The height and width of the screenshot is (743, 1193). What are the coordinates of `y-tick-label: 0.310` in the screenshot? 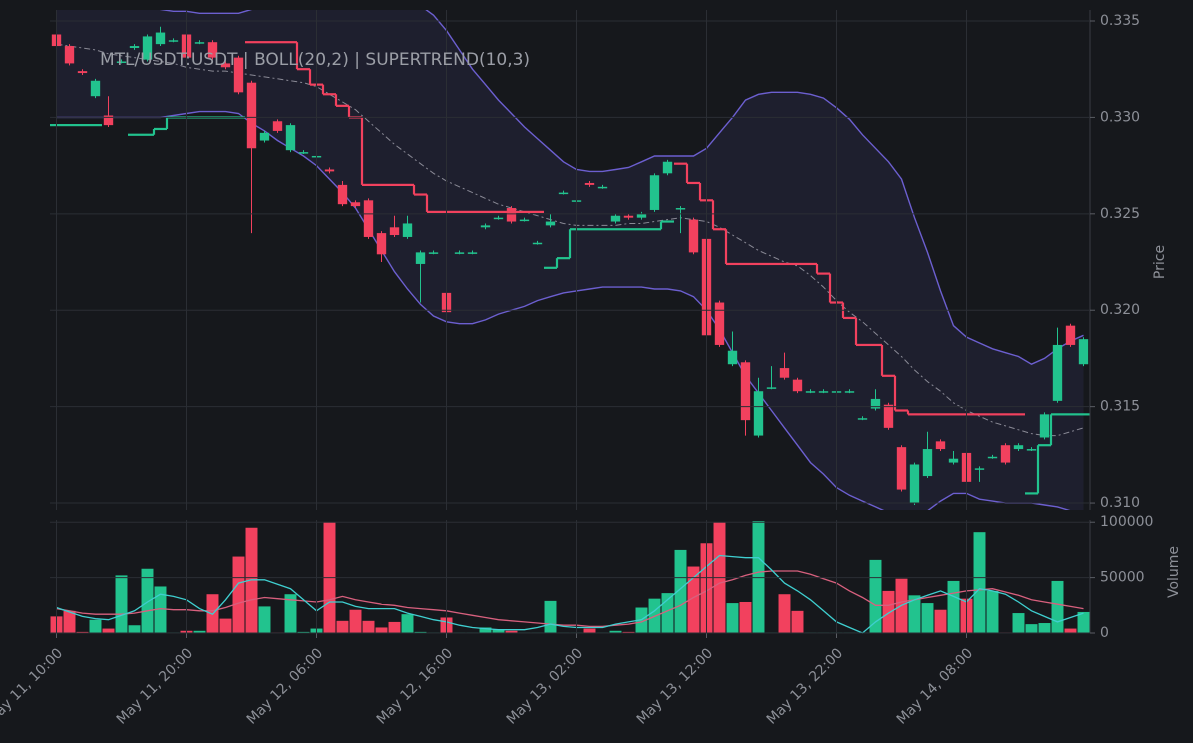 It's located at (1120, 503).